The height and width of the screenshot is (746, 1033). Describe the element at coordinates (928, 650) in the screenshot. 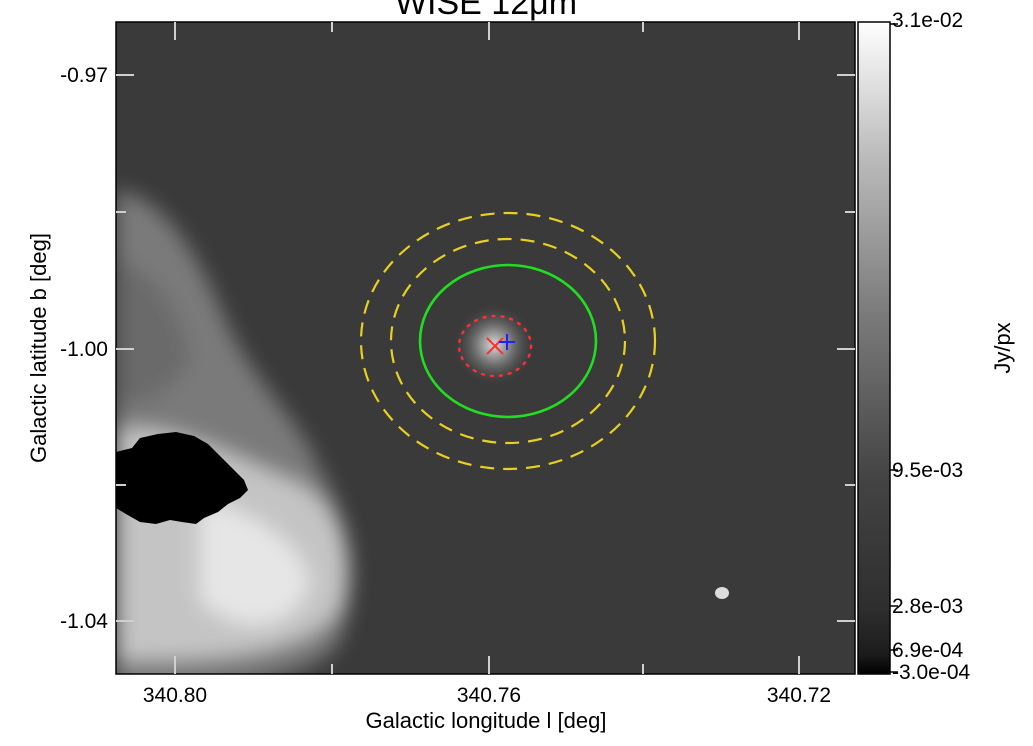

I see `colorbar-tick-label: 6.9e-04` at that location.